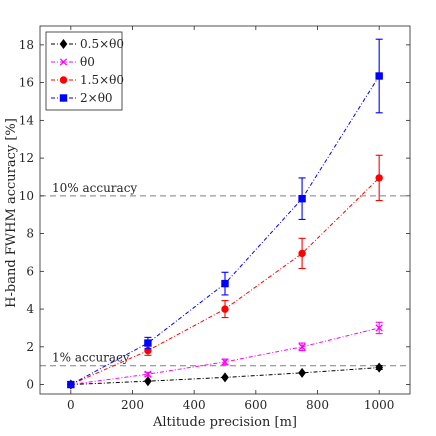 The image size is (436, 436). Describe the element at coordinates (379, 405) in the screenshot. I see `x-tick-label: 1000` at that location.